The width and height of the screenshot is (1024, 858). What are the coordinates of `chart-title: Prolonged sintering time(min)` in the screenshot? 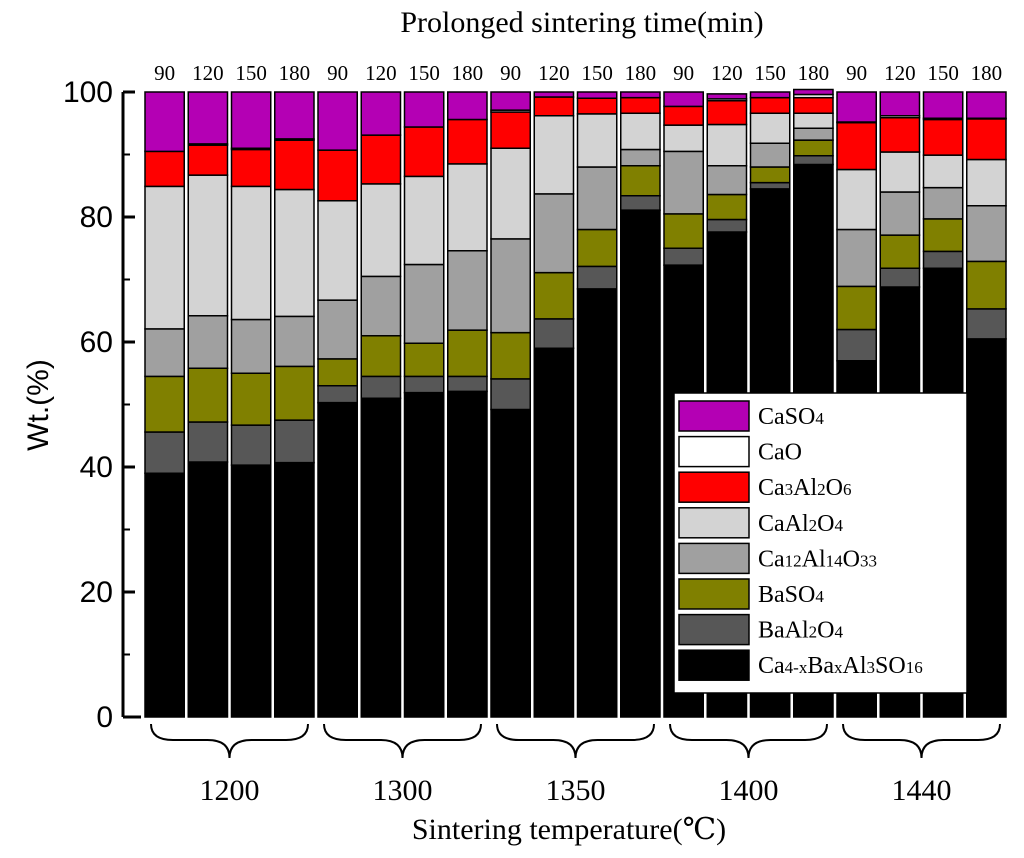 It's located at (581, 22).